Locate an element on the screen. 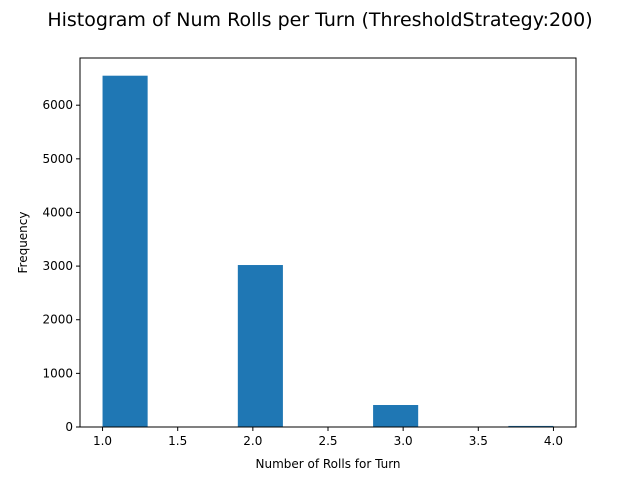 This screenshot has width=640, height=480. y-tick-label: 2000 is located at coordinates (57, 320).